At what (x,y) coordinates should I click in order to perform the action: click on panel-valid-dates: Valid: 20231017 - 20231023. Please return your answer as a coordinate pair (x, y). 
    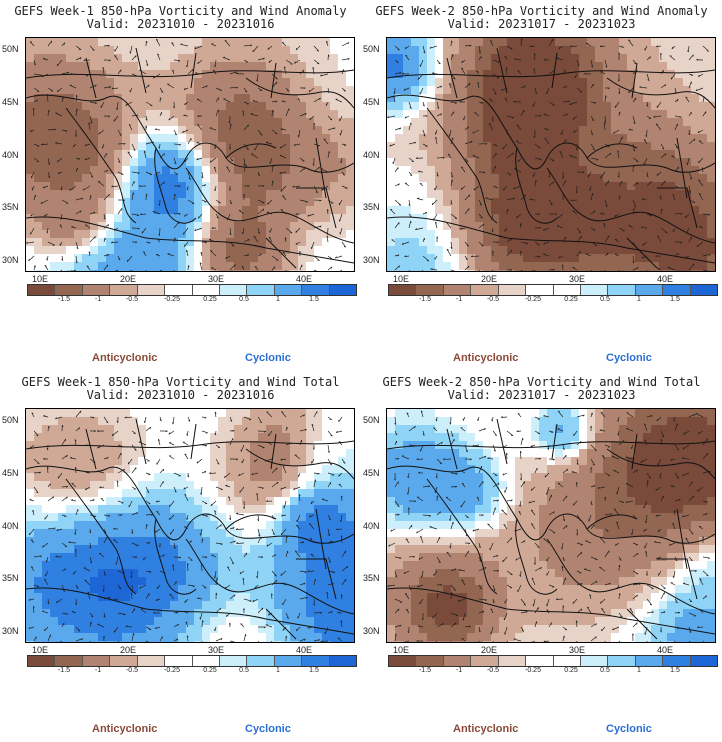
    Looking at the image, I should click on (541, 395).